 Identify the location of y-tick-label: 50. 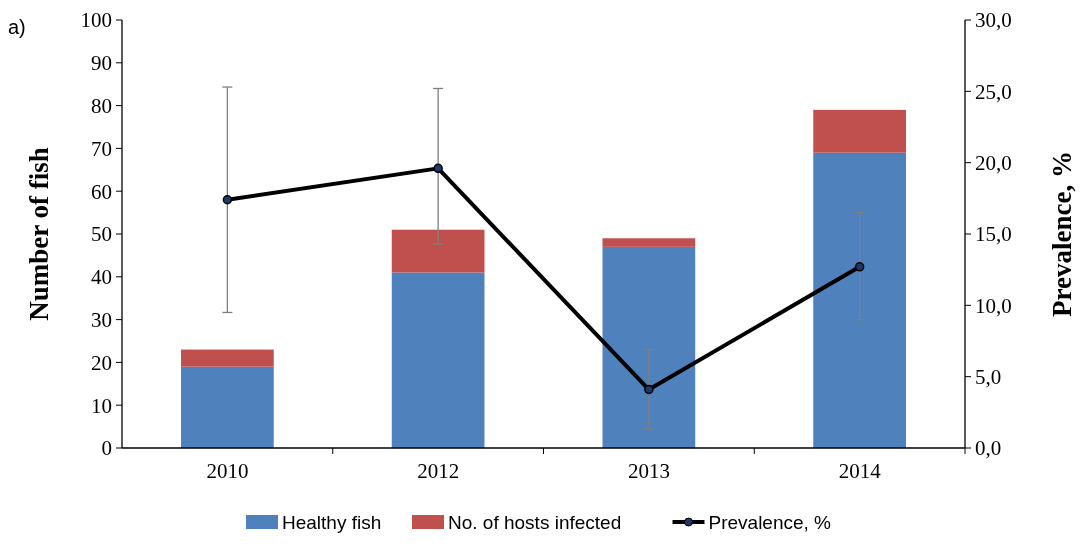
(101, 234).